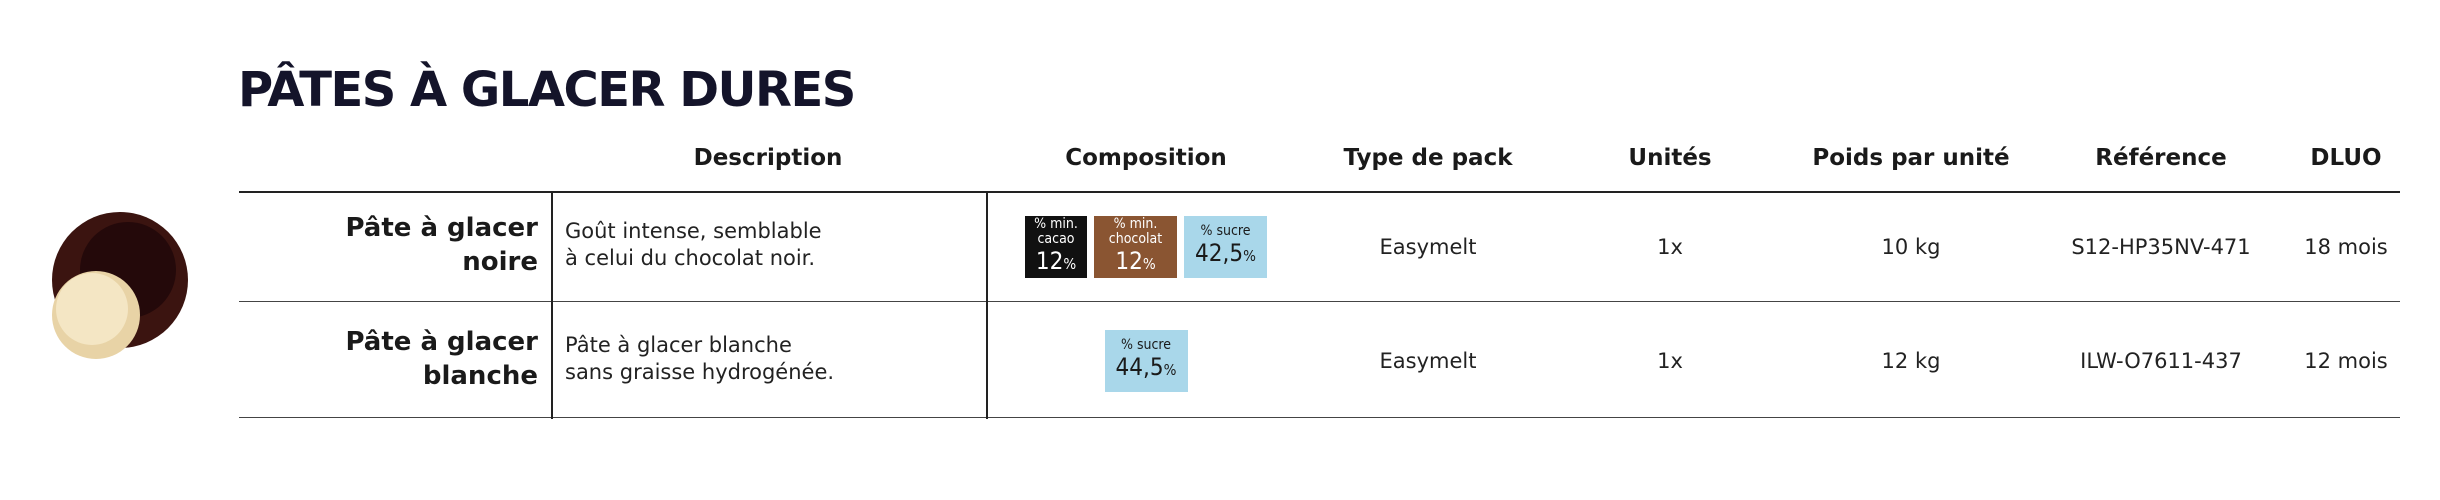  Describe the element at coordinates (1670, 158) in the screenshot. I see `column-header: Unités` at that location.